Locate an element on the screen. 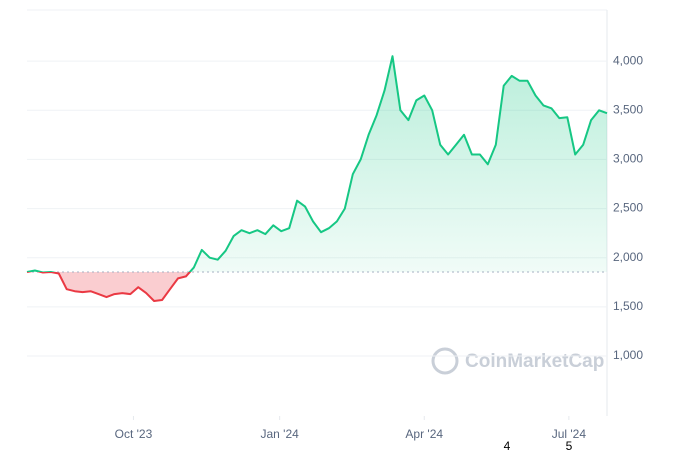 This screenshot has height=454, width=680. y-tick-label: 1,500 is located at coordinates (628, 306).